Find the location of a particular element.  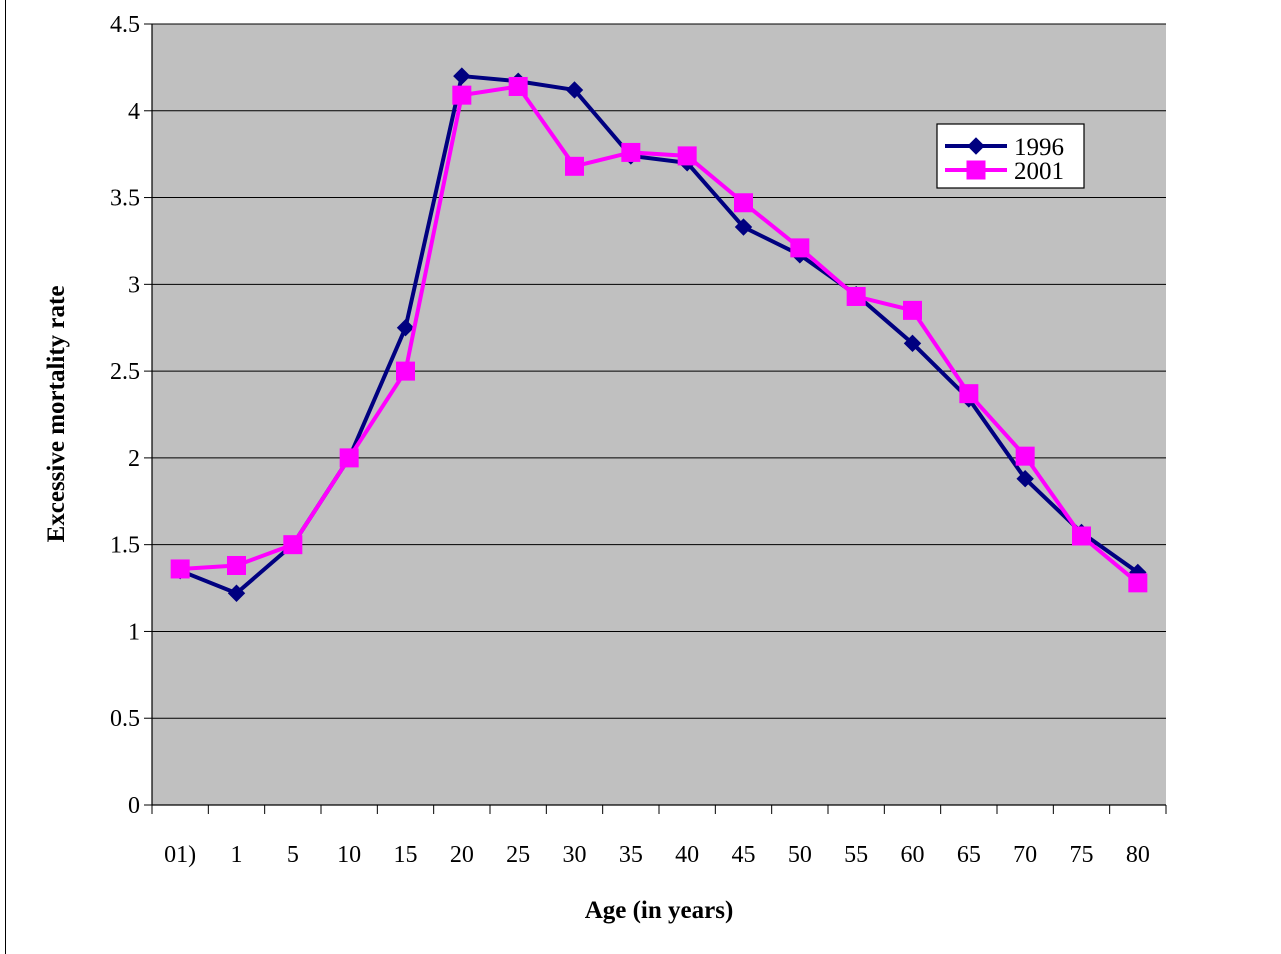

y-tick-label: 0 is located at coordinates (134, 806).